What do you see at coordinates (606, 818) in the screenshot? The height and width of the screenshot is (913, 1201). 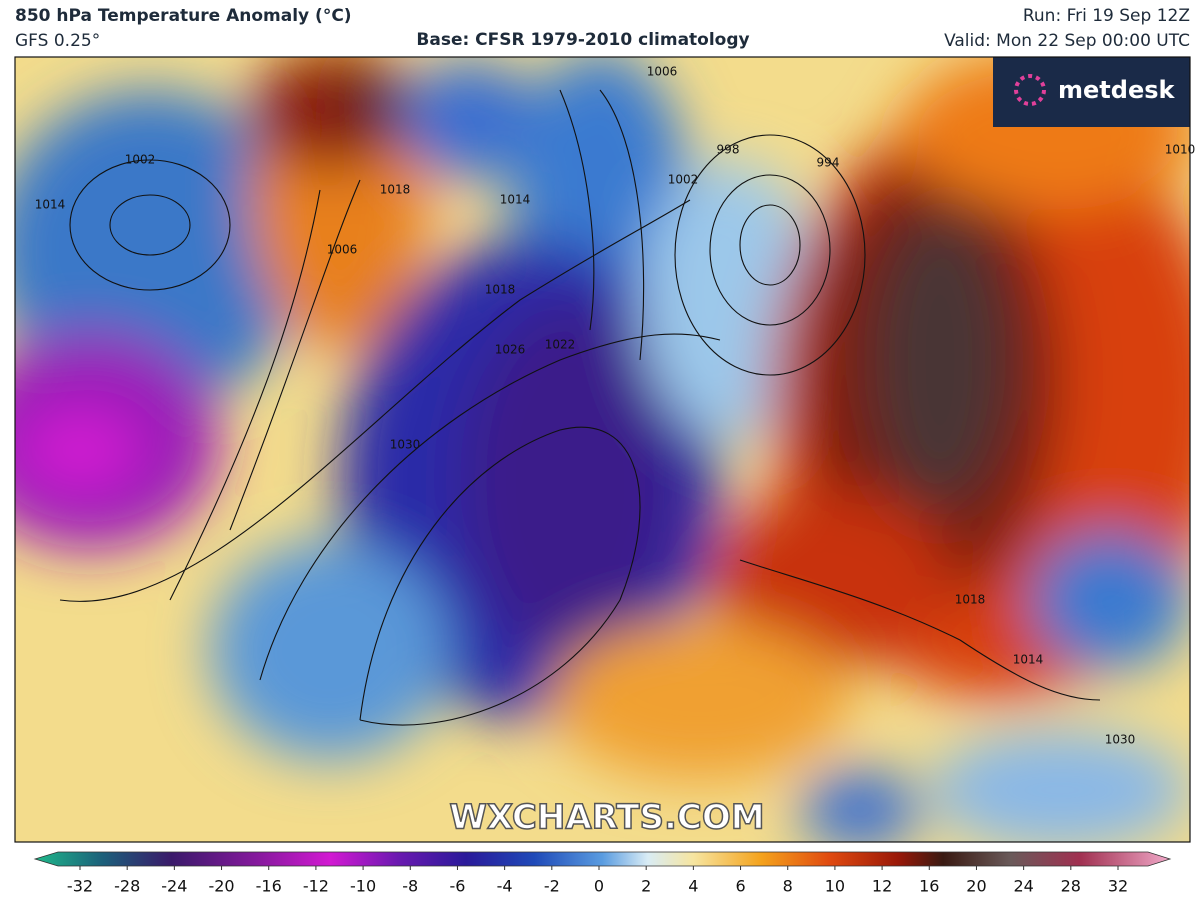 I see `watermark: WXCHARTS.COM` at bounding box center [606, 818].